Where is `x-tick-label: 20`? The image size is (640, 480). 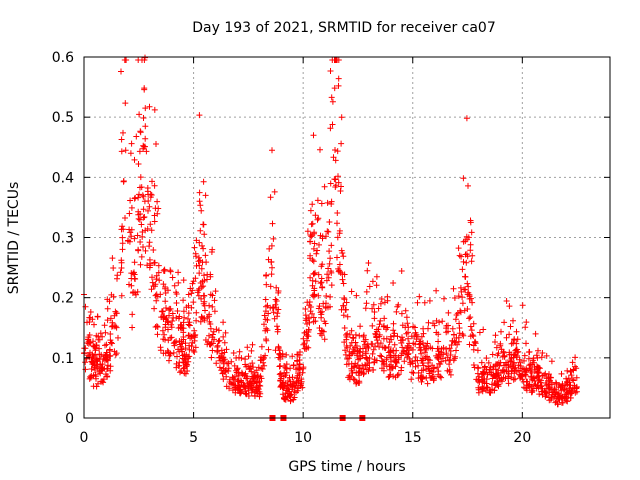 x-tick-label: 20 is located at coordinates (522, 438).